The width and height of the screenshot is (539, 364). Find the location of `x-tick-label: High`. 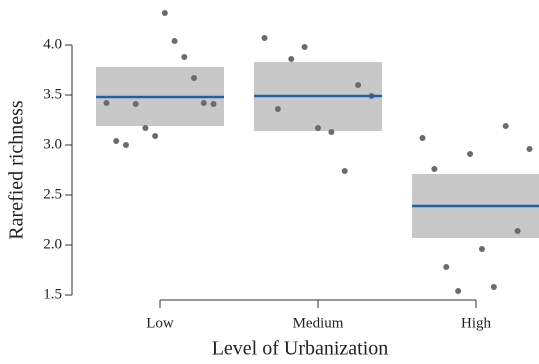

x-tick-label: High is located at coordinates (476, 323).